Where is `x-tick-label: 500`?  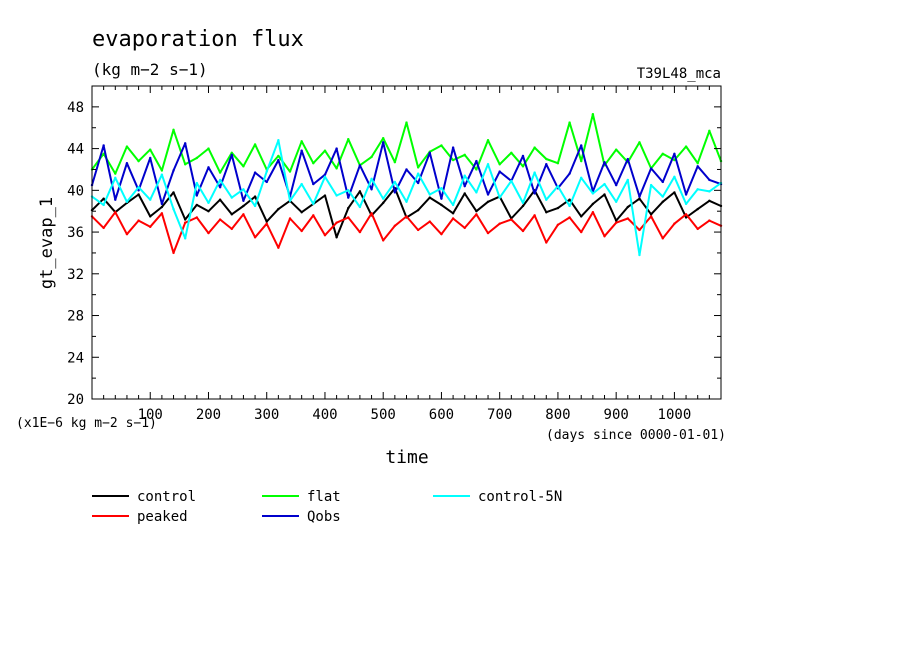 x-tick-label: 500 is located at coordinates (383, 415).